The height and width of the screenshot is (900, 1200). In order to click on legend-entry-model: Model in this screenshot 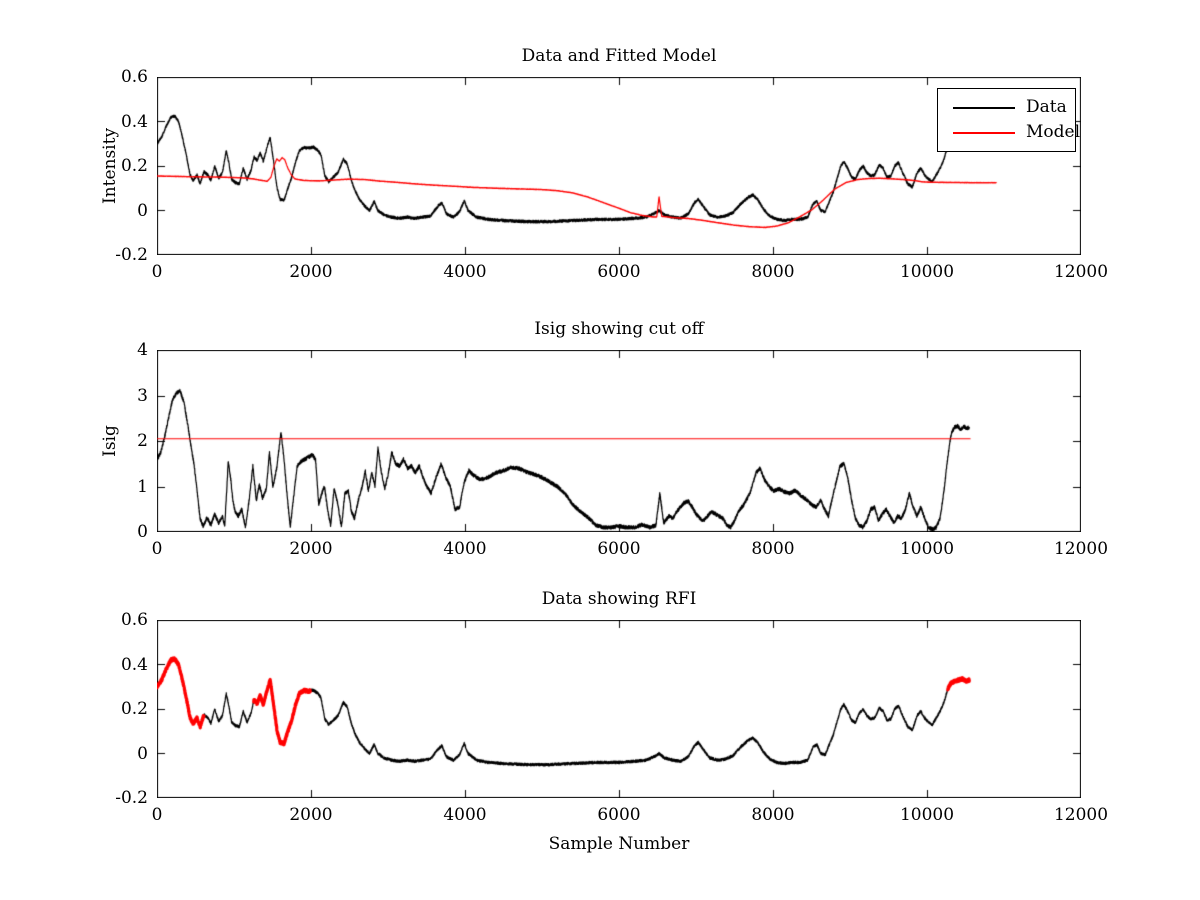, I will do `click(1009, 132)`.